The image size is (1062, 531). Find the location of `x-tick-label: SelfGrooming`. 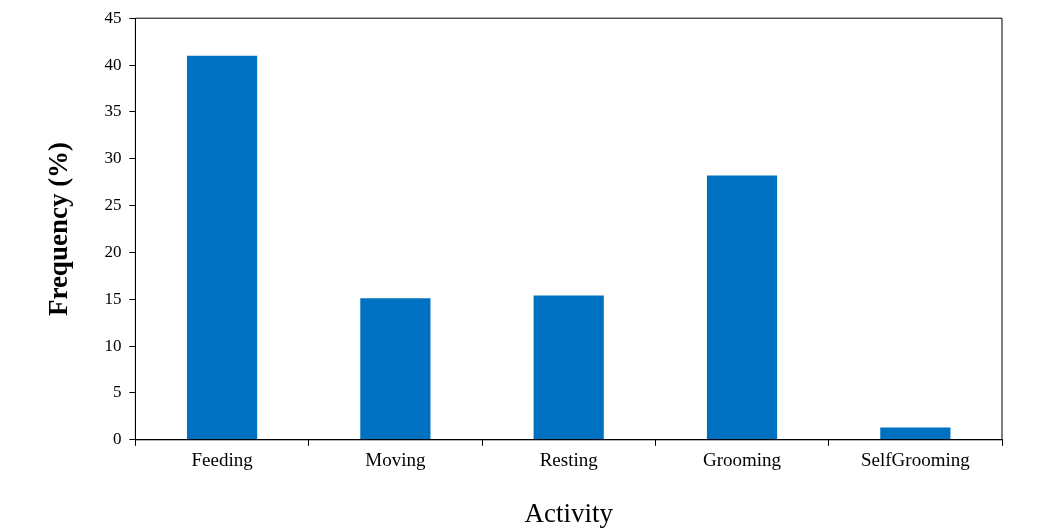

x-tick-label: SelfGrooming is located at coordinates (915, 460).